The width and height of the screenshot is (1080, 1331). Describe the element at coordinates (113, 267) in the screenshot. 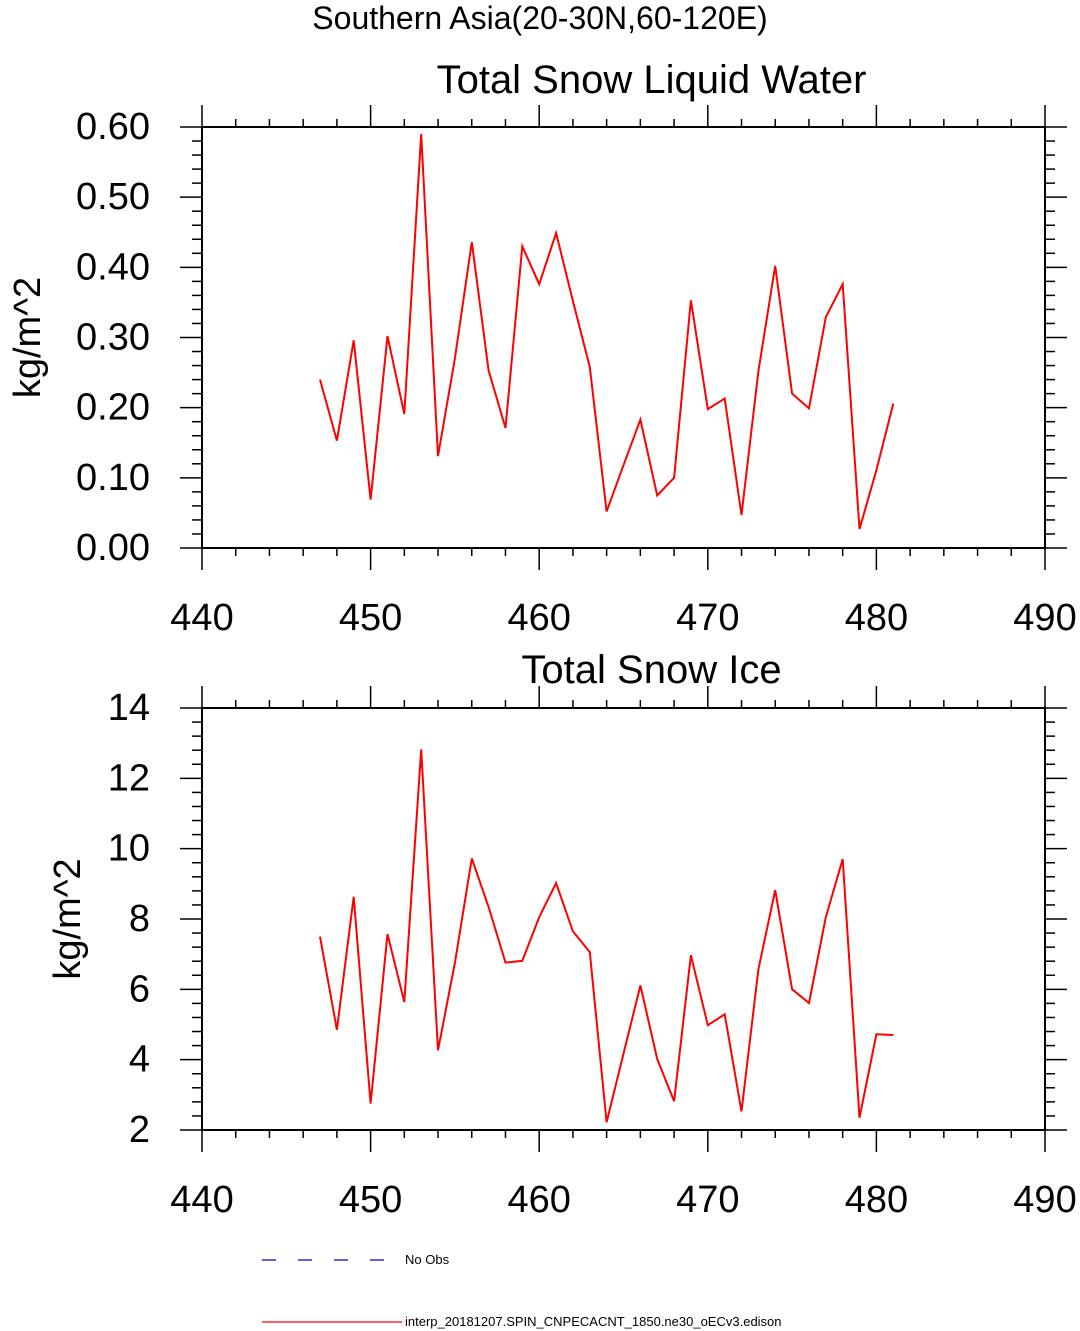

I see `y-tick-label: 0.40` at that location.